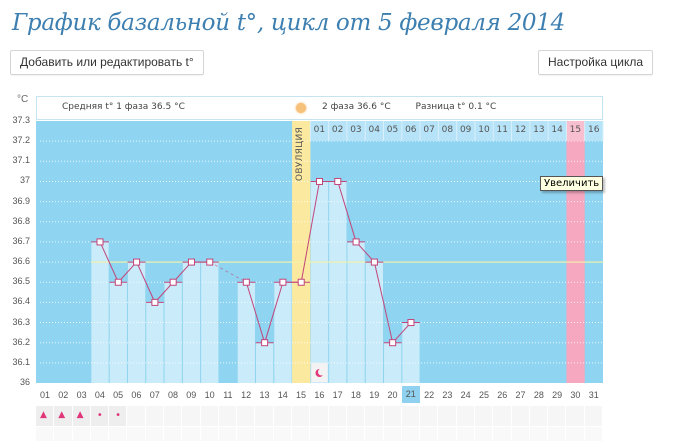  I want to click on x-tick-label: 03, so click(81, 395).